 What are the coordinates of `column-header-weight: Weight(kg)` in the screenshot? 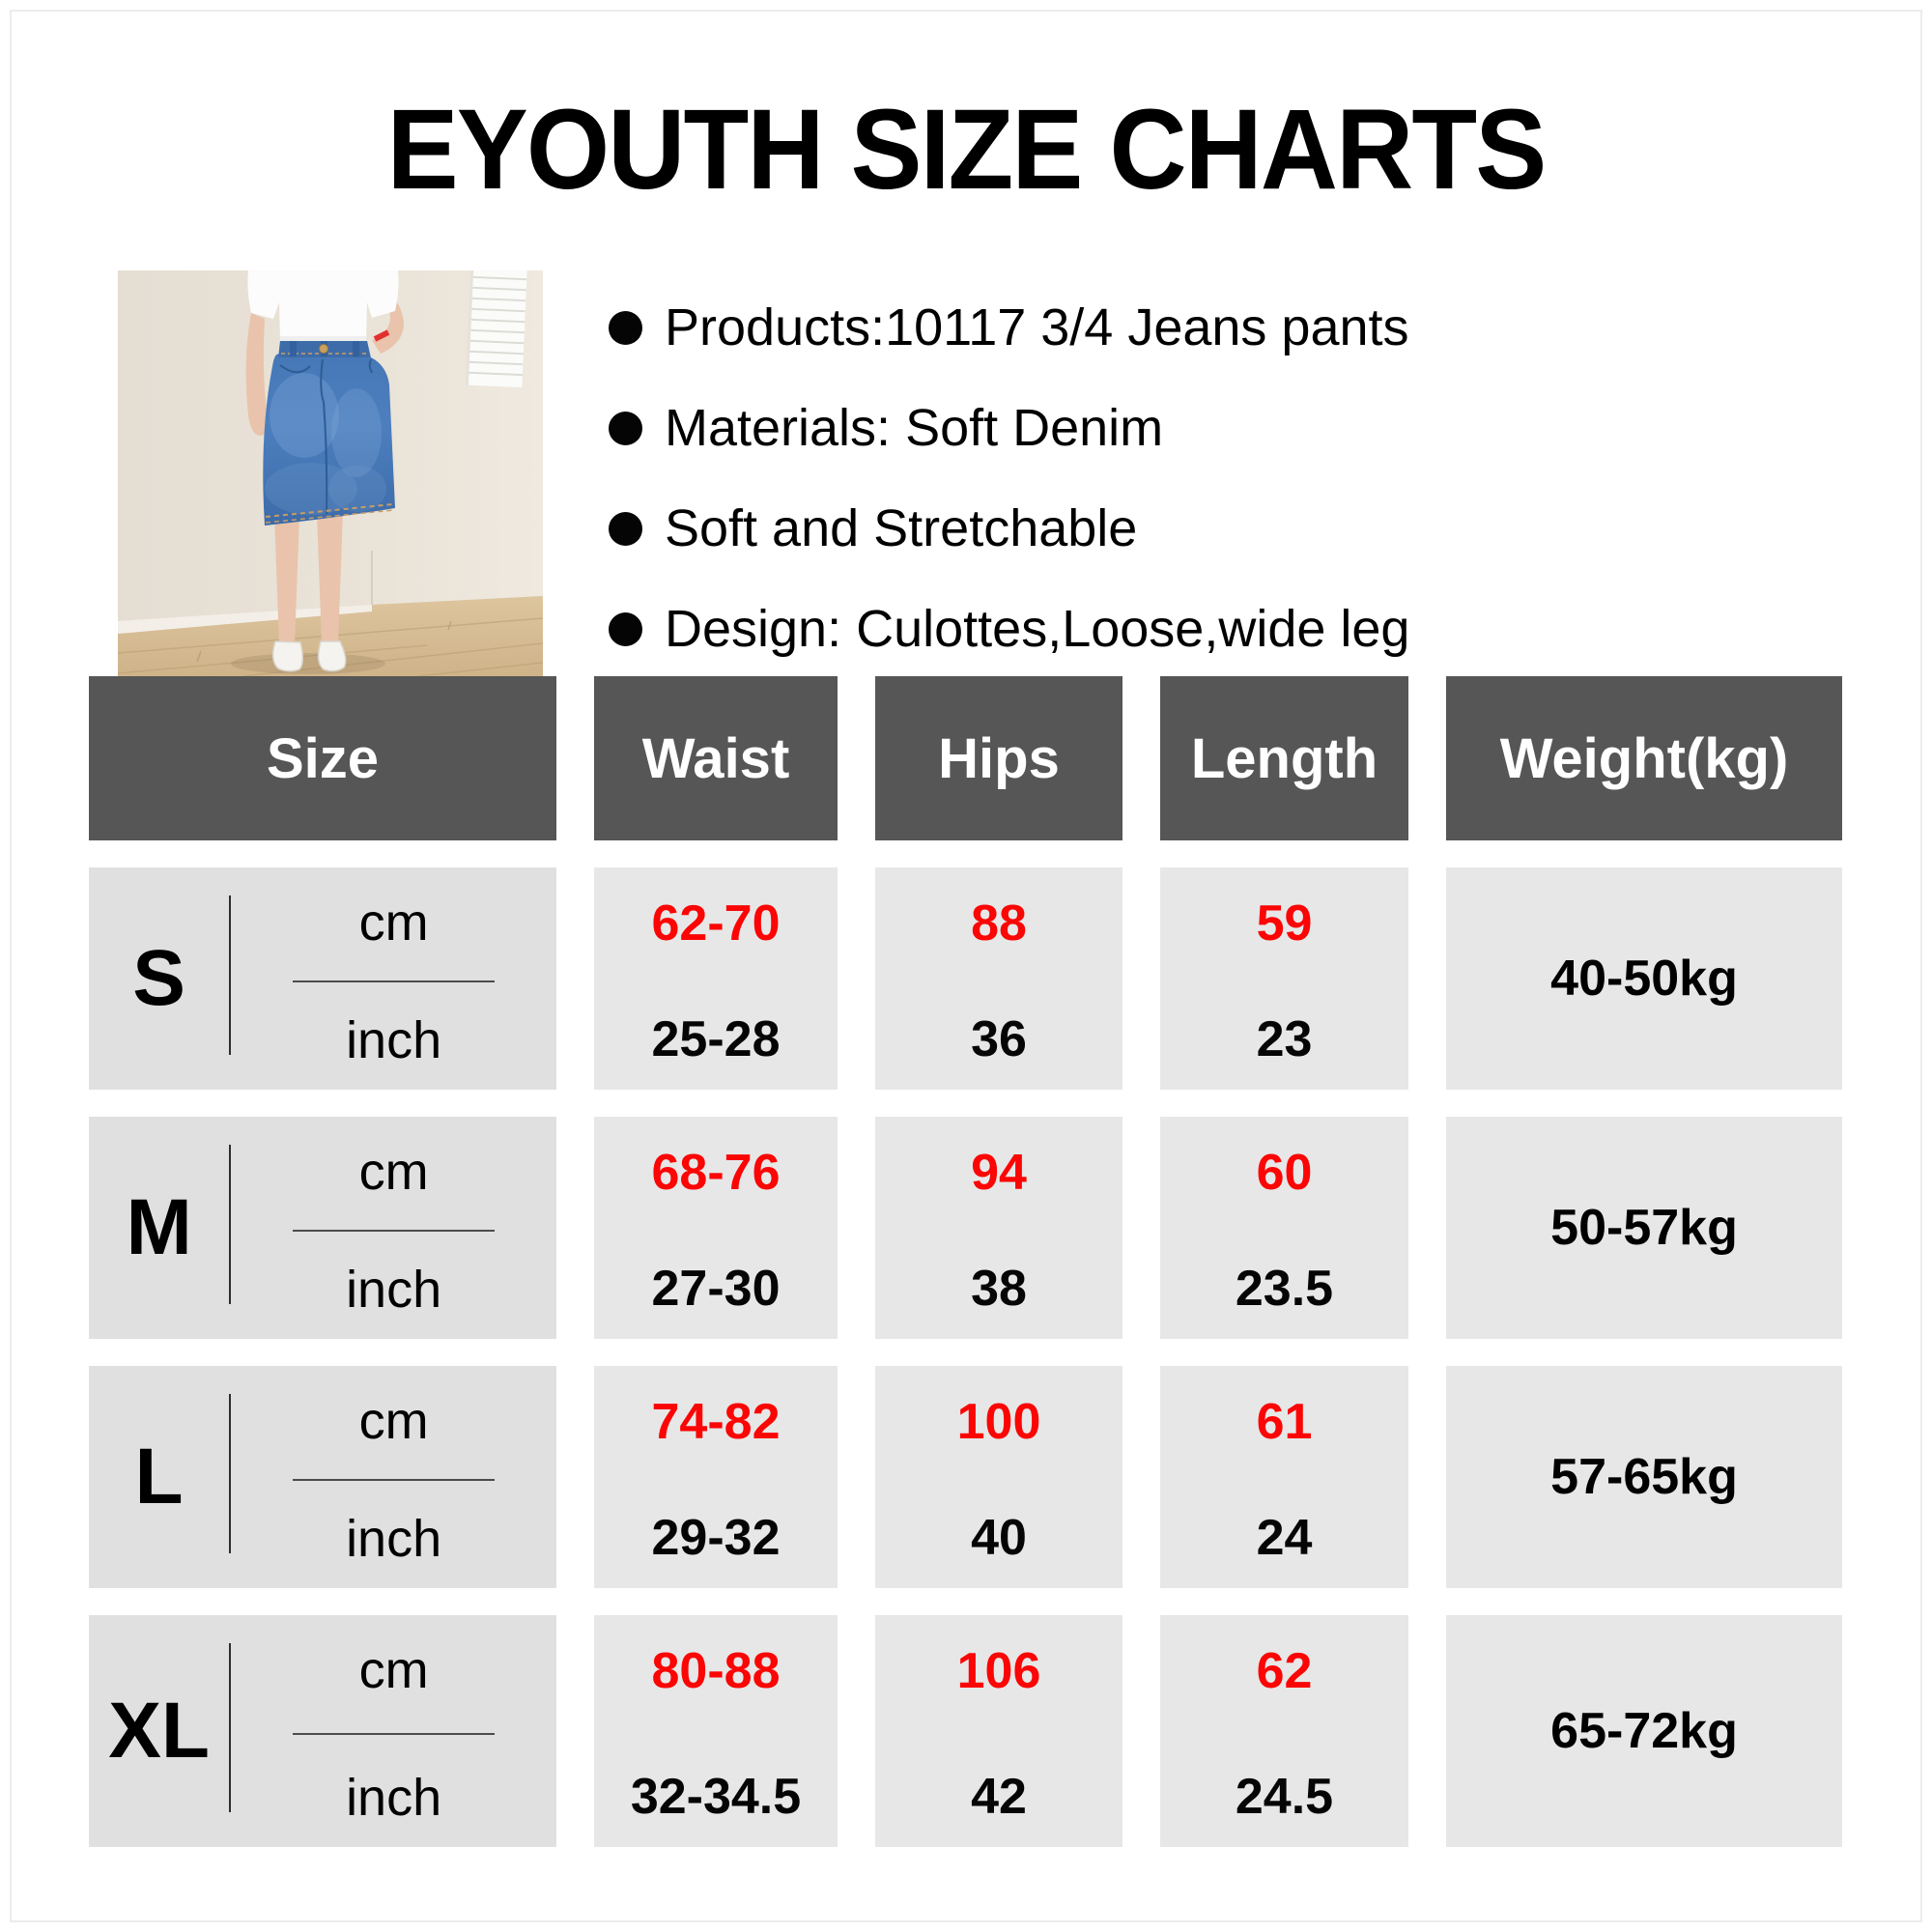 It's located at (1644, 758).